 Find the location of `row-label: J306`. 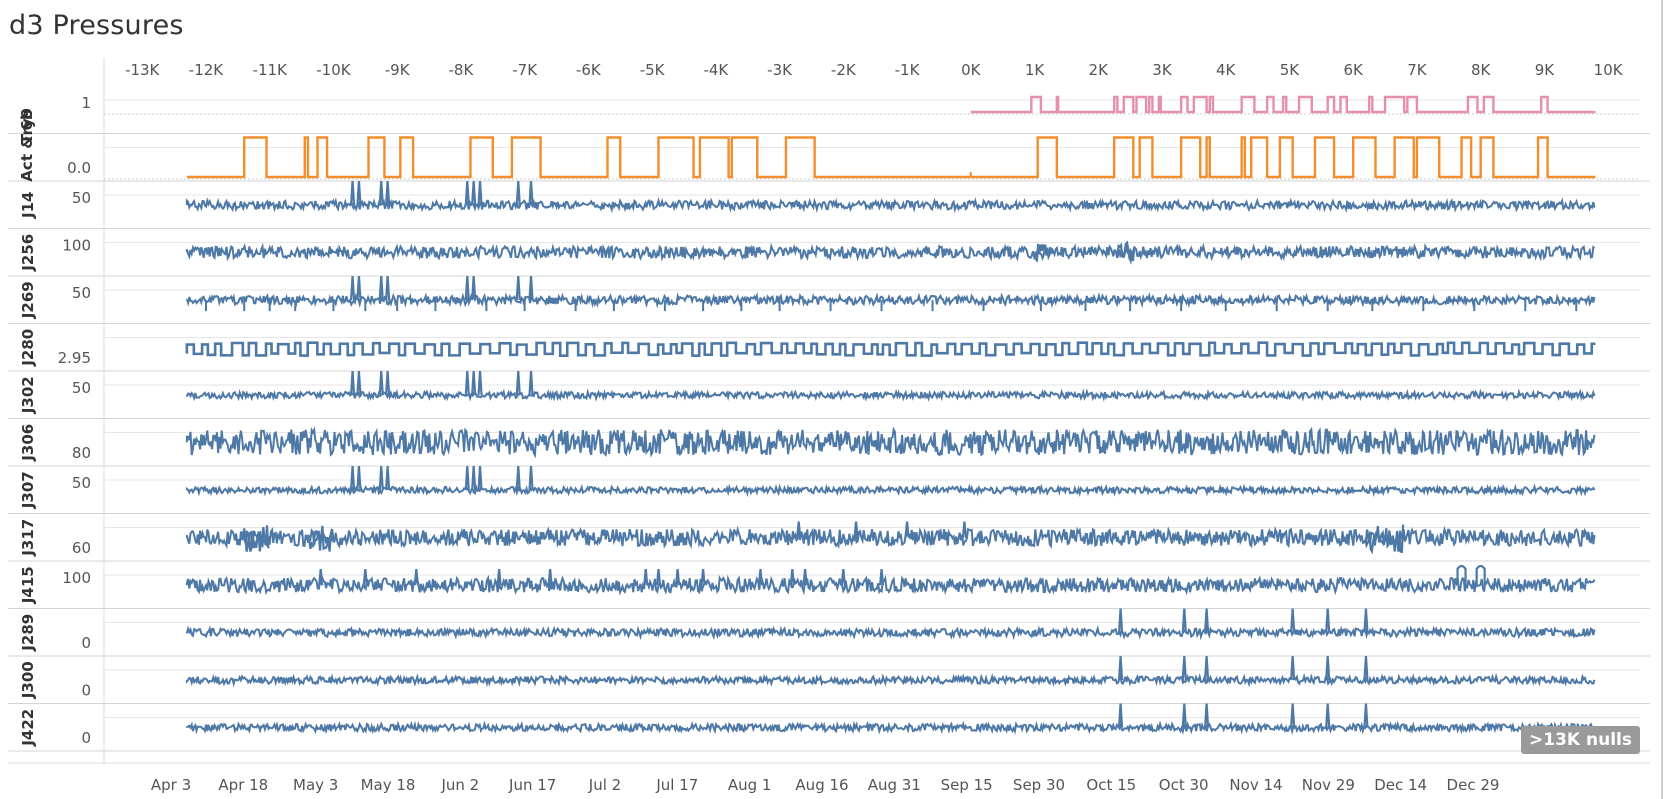

row-label: J306 is located at coordinates (28, 443).